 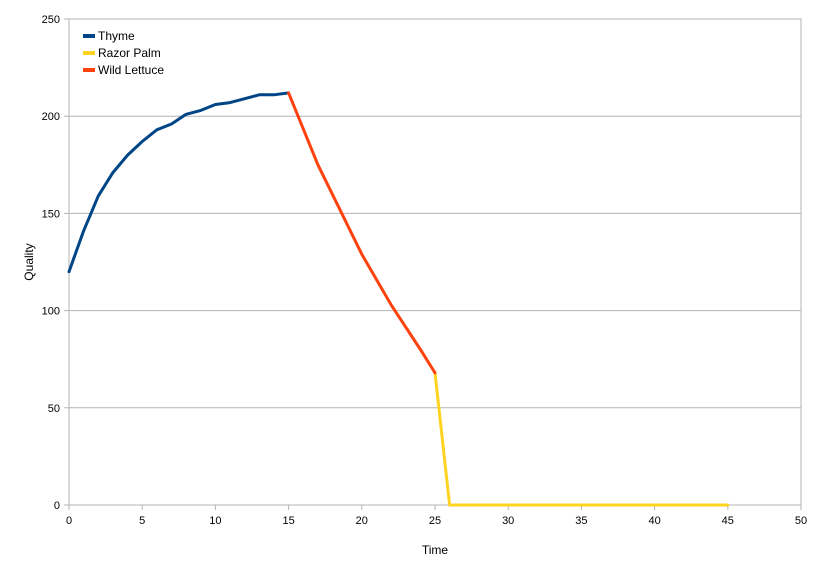 I want to click on x-axis-title: Time, so click(x=435, y=550).